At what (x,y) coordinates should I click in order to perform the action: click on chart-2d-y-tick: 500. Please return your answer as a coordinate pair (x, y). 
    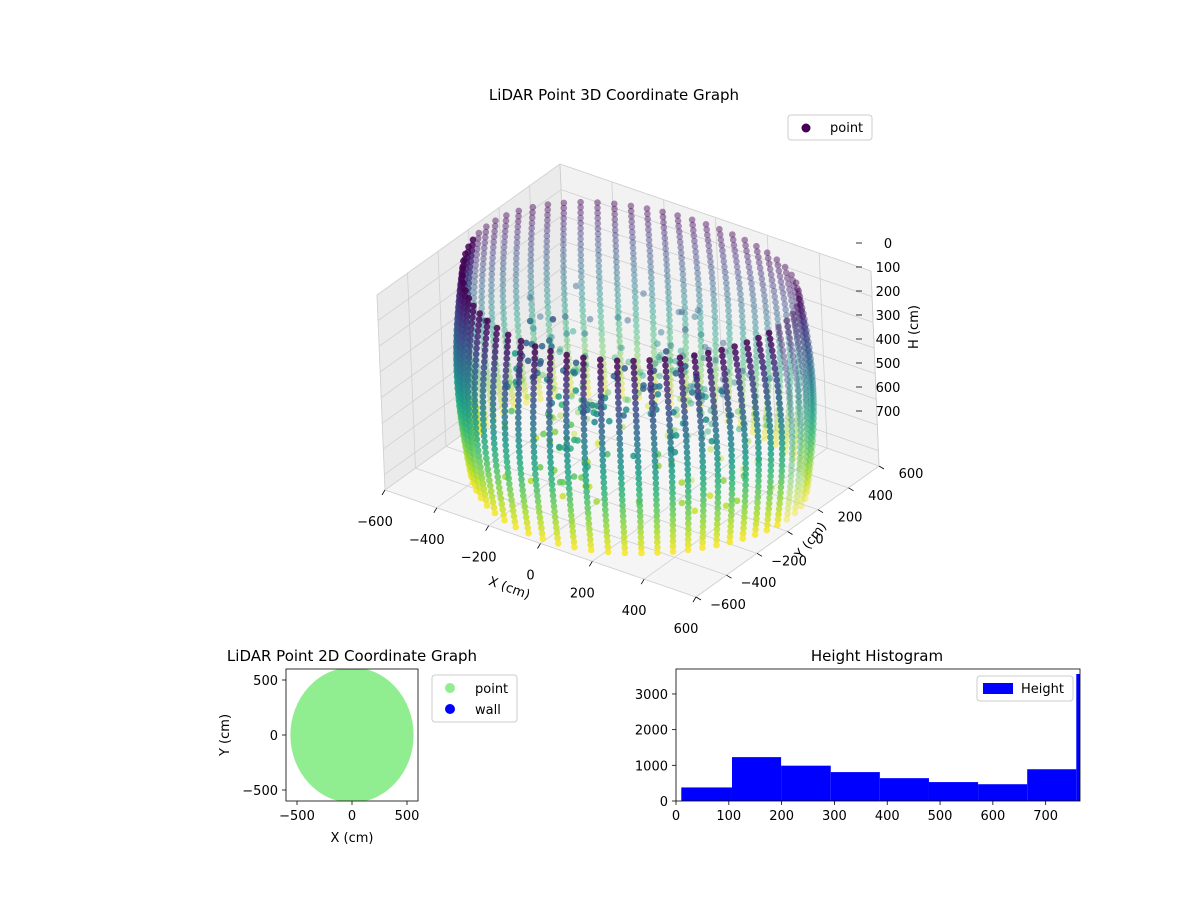
    Looking at the image, I should click on (265, 681).